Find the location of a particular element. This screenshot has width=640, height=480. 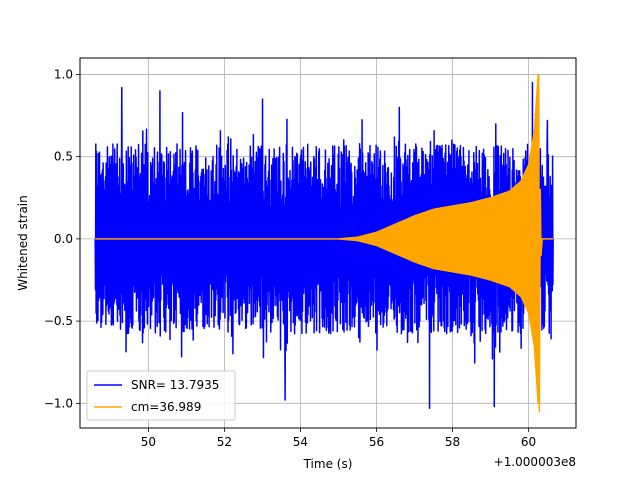

x-tick-label: 54 is located at coordinates (300, 442).